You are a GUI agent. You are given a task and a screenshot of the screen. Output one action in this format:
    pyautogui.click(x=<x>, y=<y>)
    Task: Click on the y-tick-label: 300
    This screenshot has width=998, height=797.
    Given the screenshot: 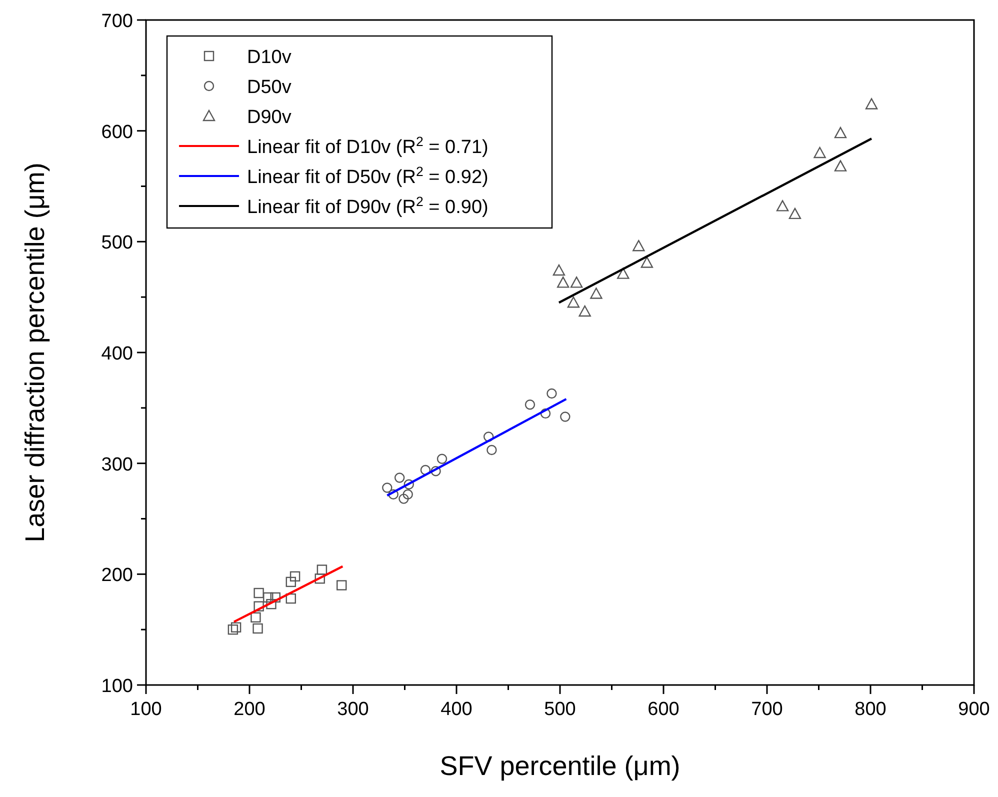 What is the action you would take?
    pyautogui.click(x=117, y=465)
    